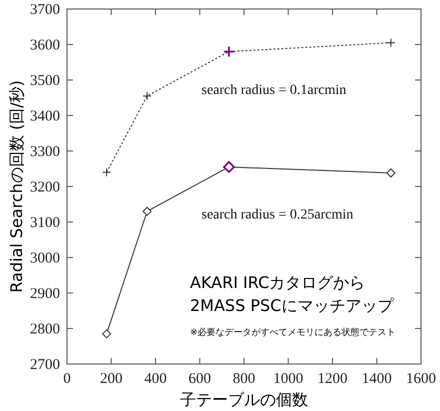  I want to click on y-tick-label: 3100, so click(45, 223).